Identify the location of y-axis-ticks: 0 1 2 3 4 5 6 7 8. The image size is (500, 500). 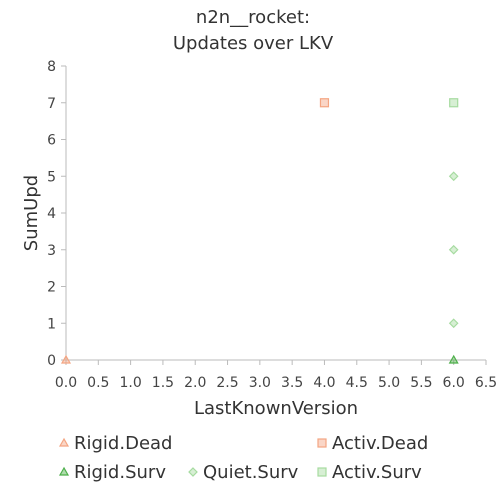
(56, 214).